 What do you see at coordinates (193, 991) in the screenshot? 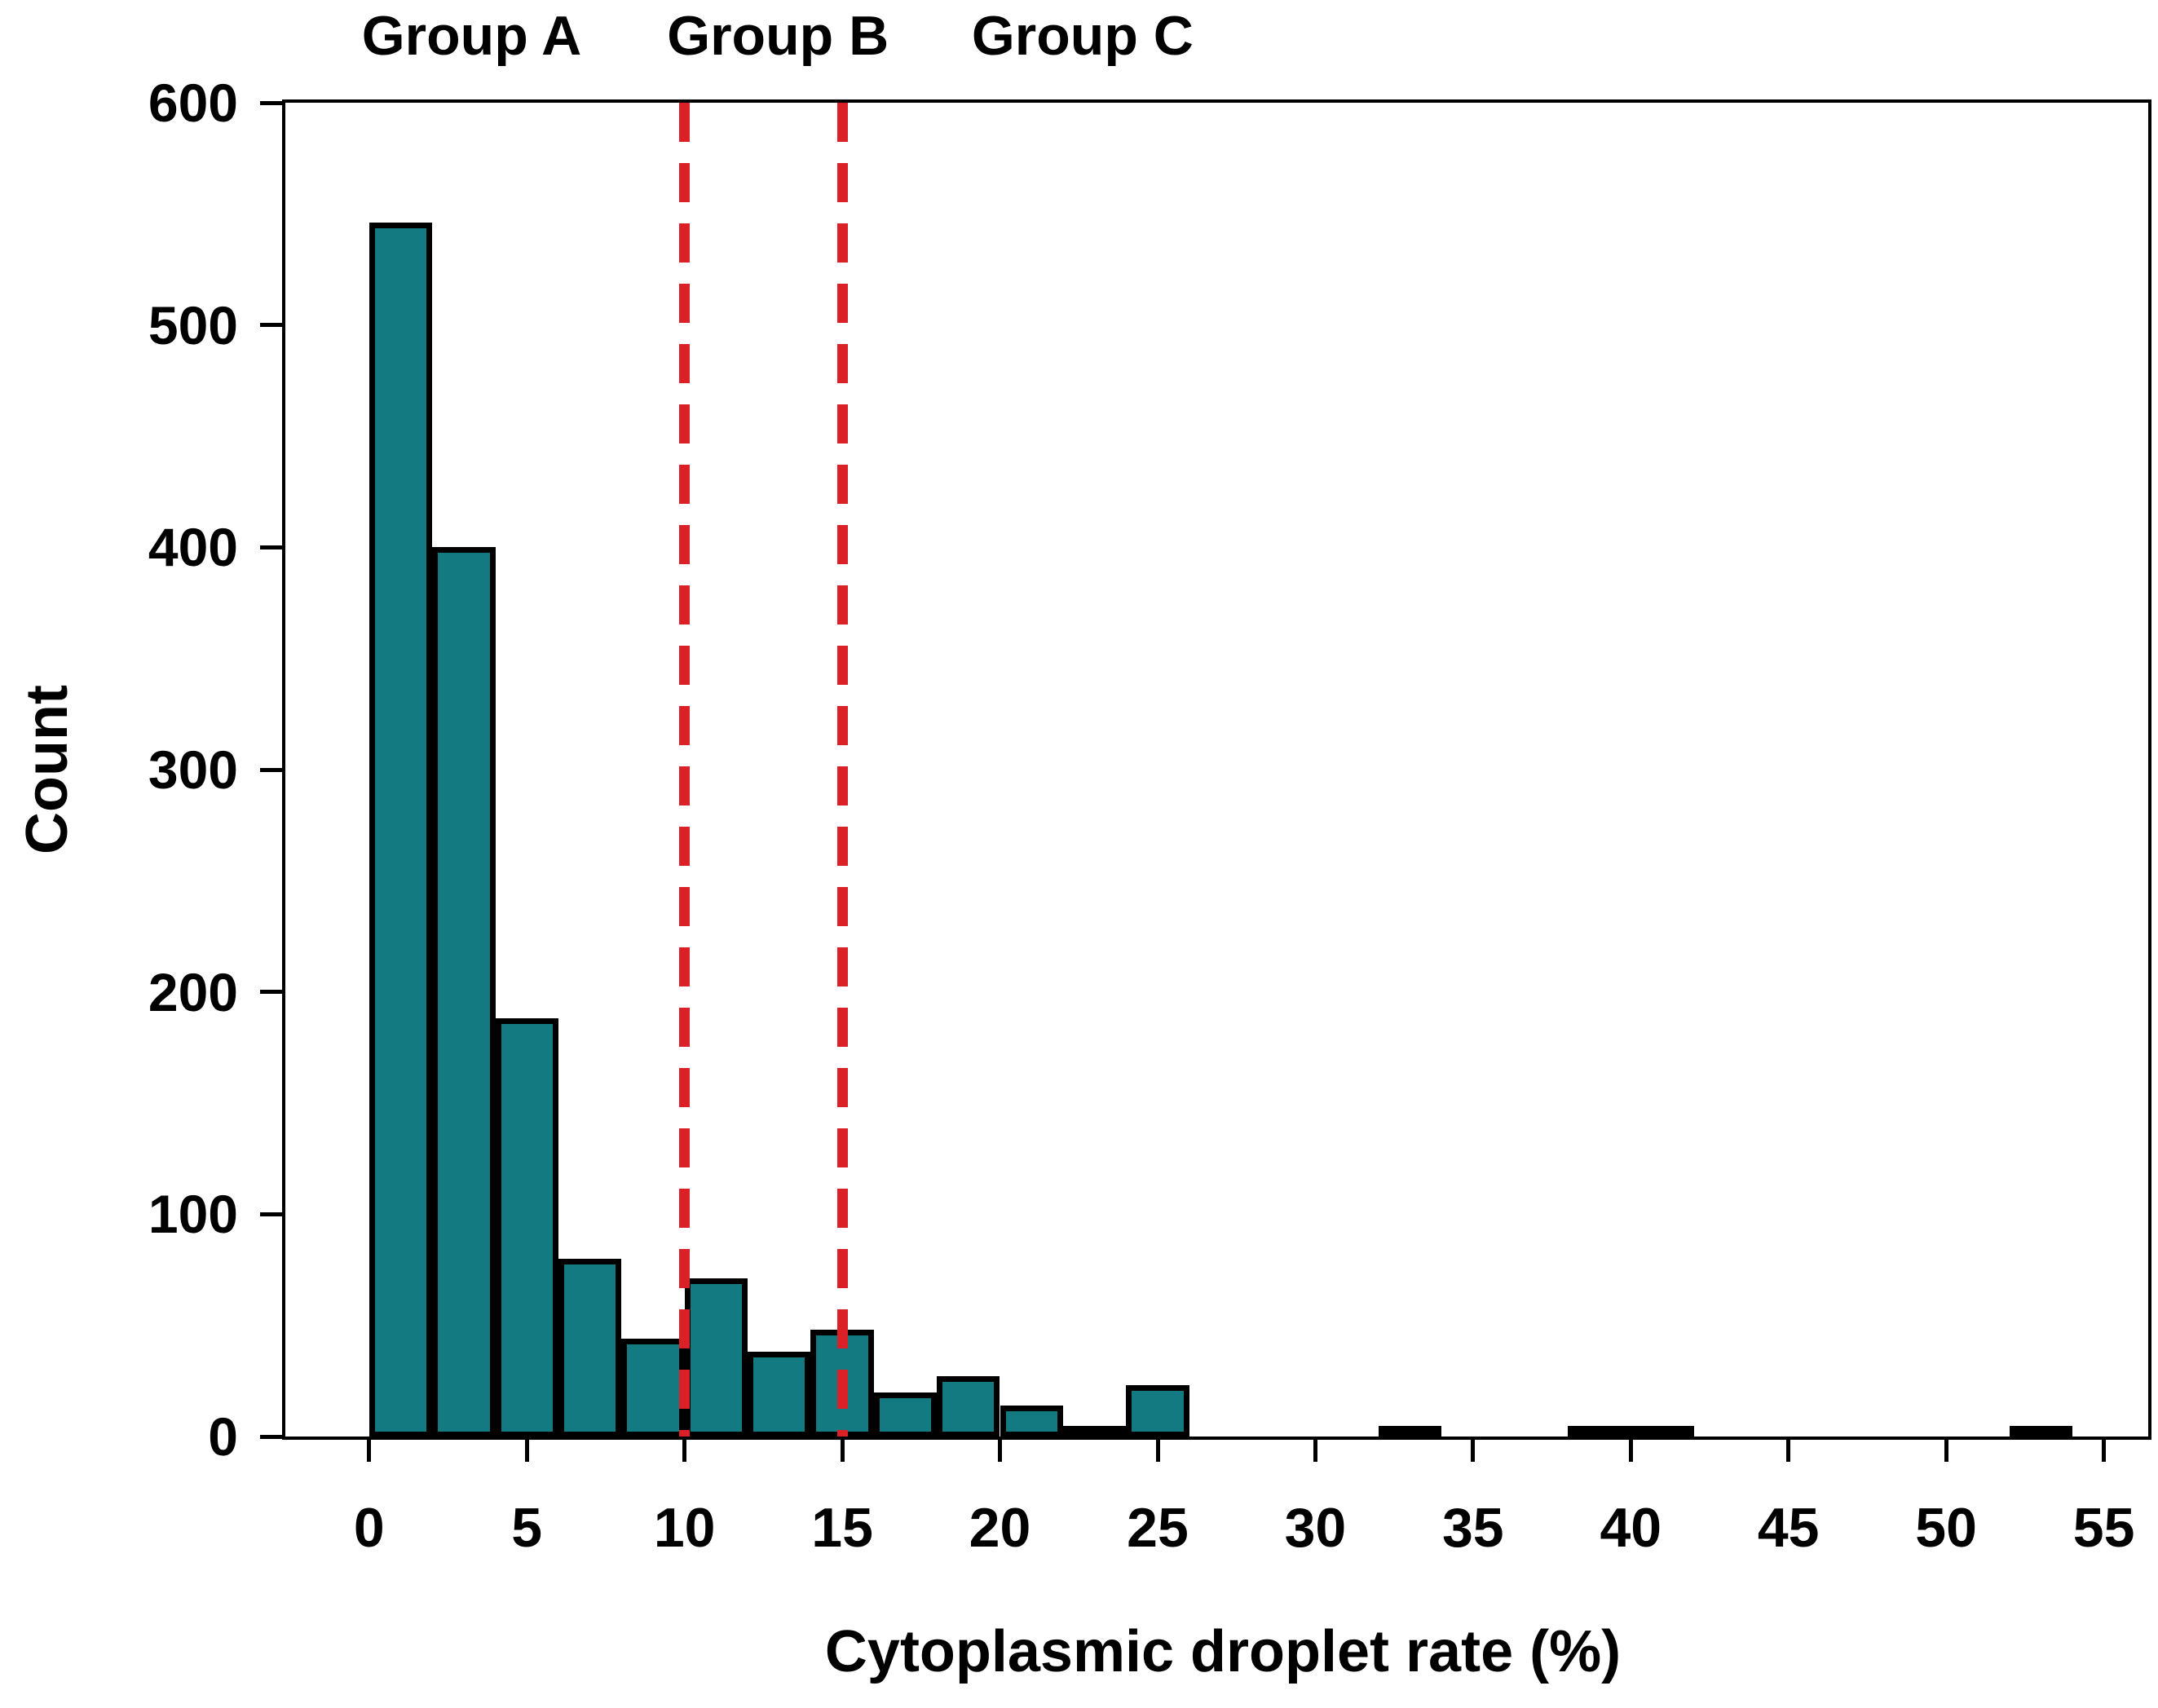
I see `y-tick-label: 200` at bounding box center [193, 991].